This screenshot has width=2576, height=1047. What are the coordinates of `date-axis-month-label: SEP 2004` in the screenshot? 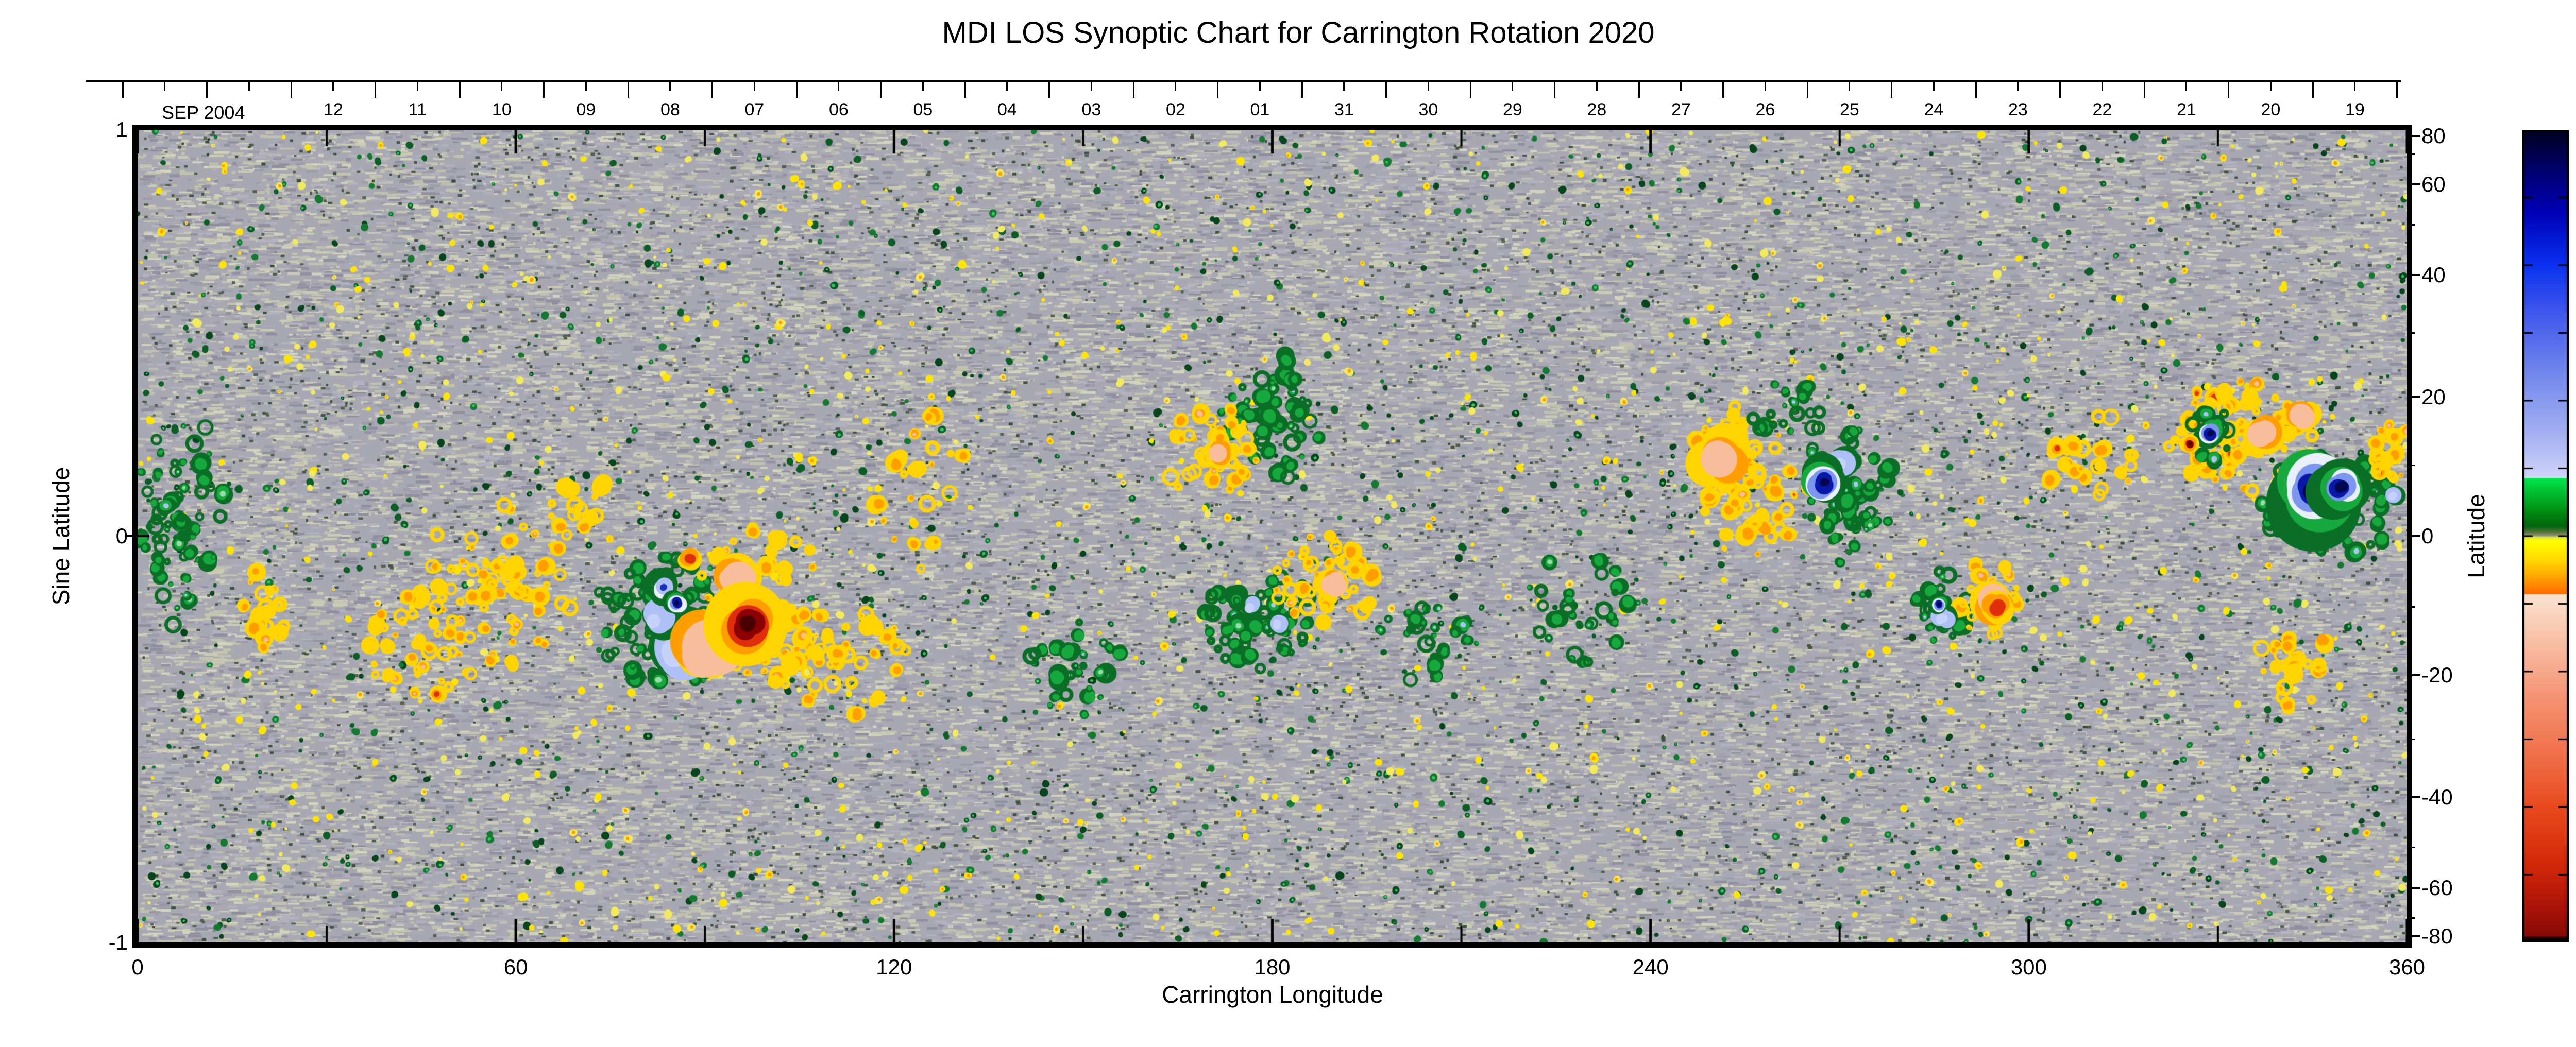 It's located at (203, 112).